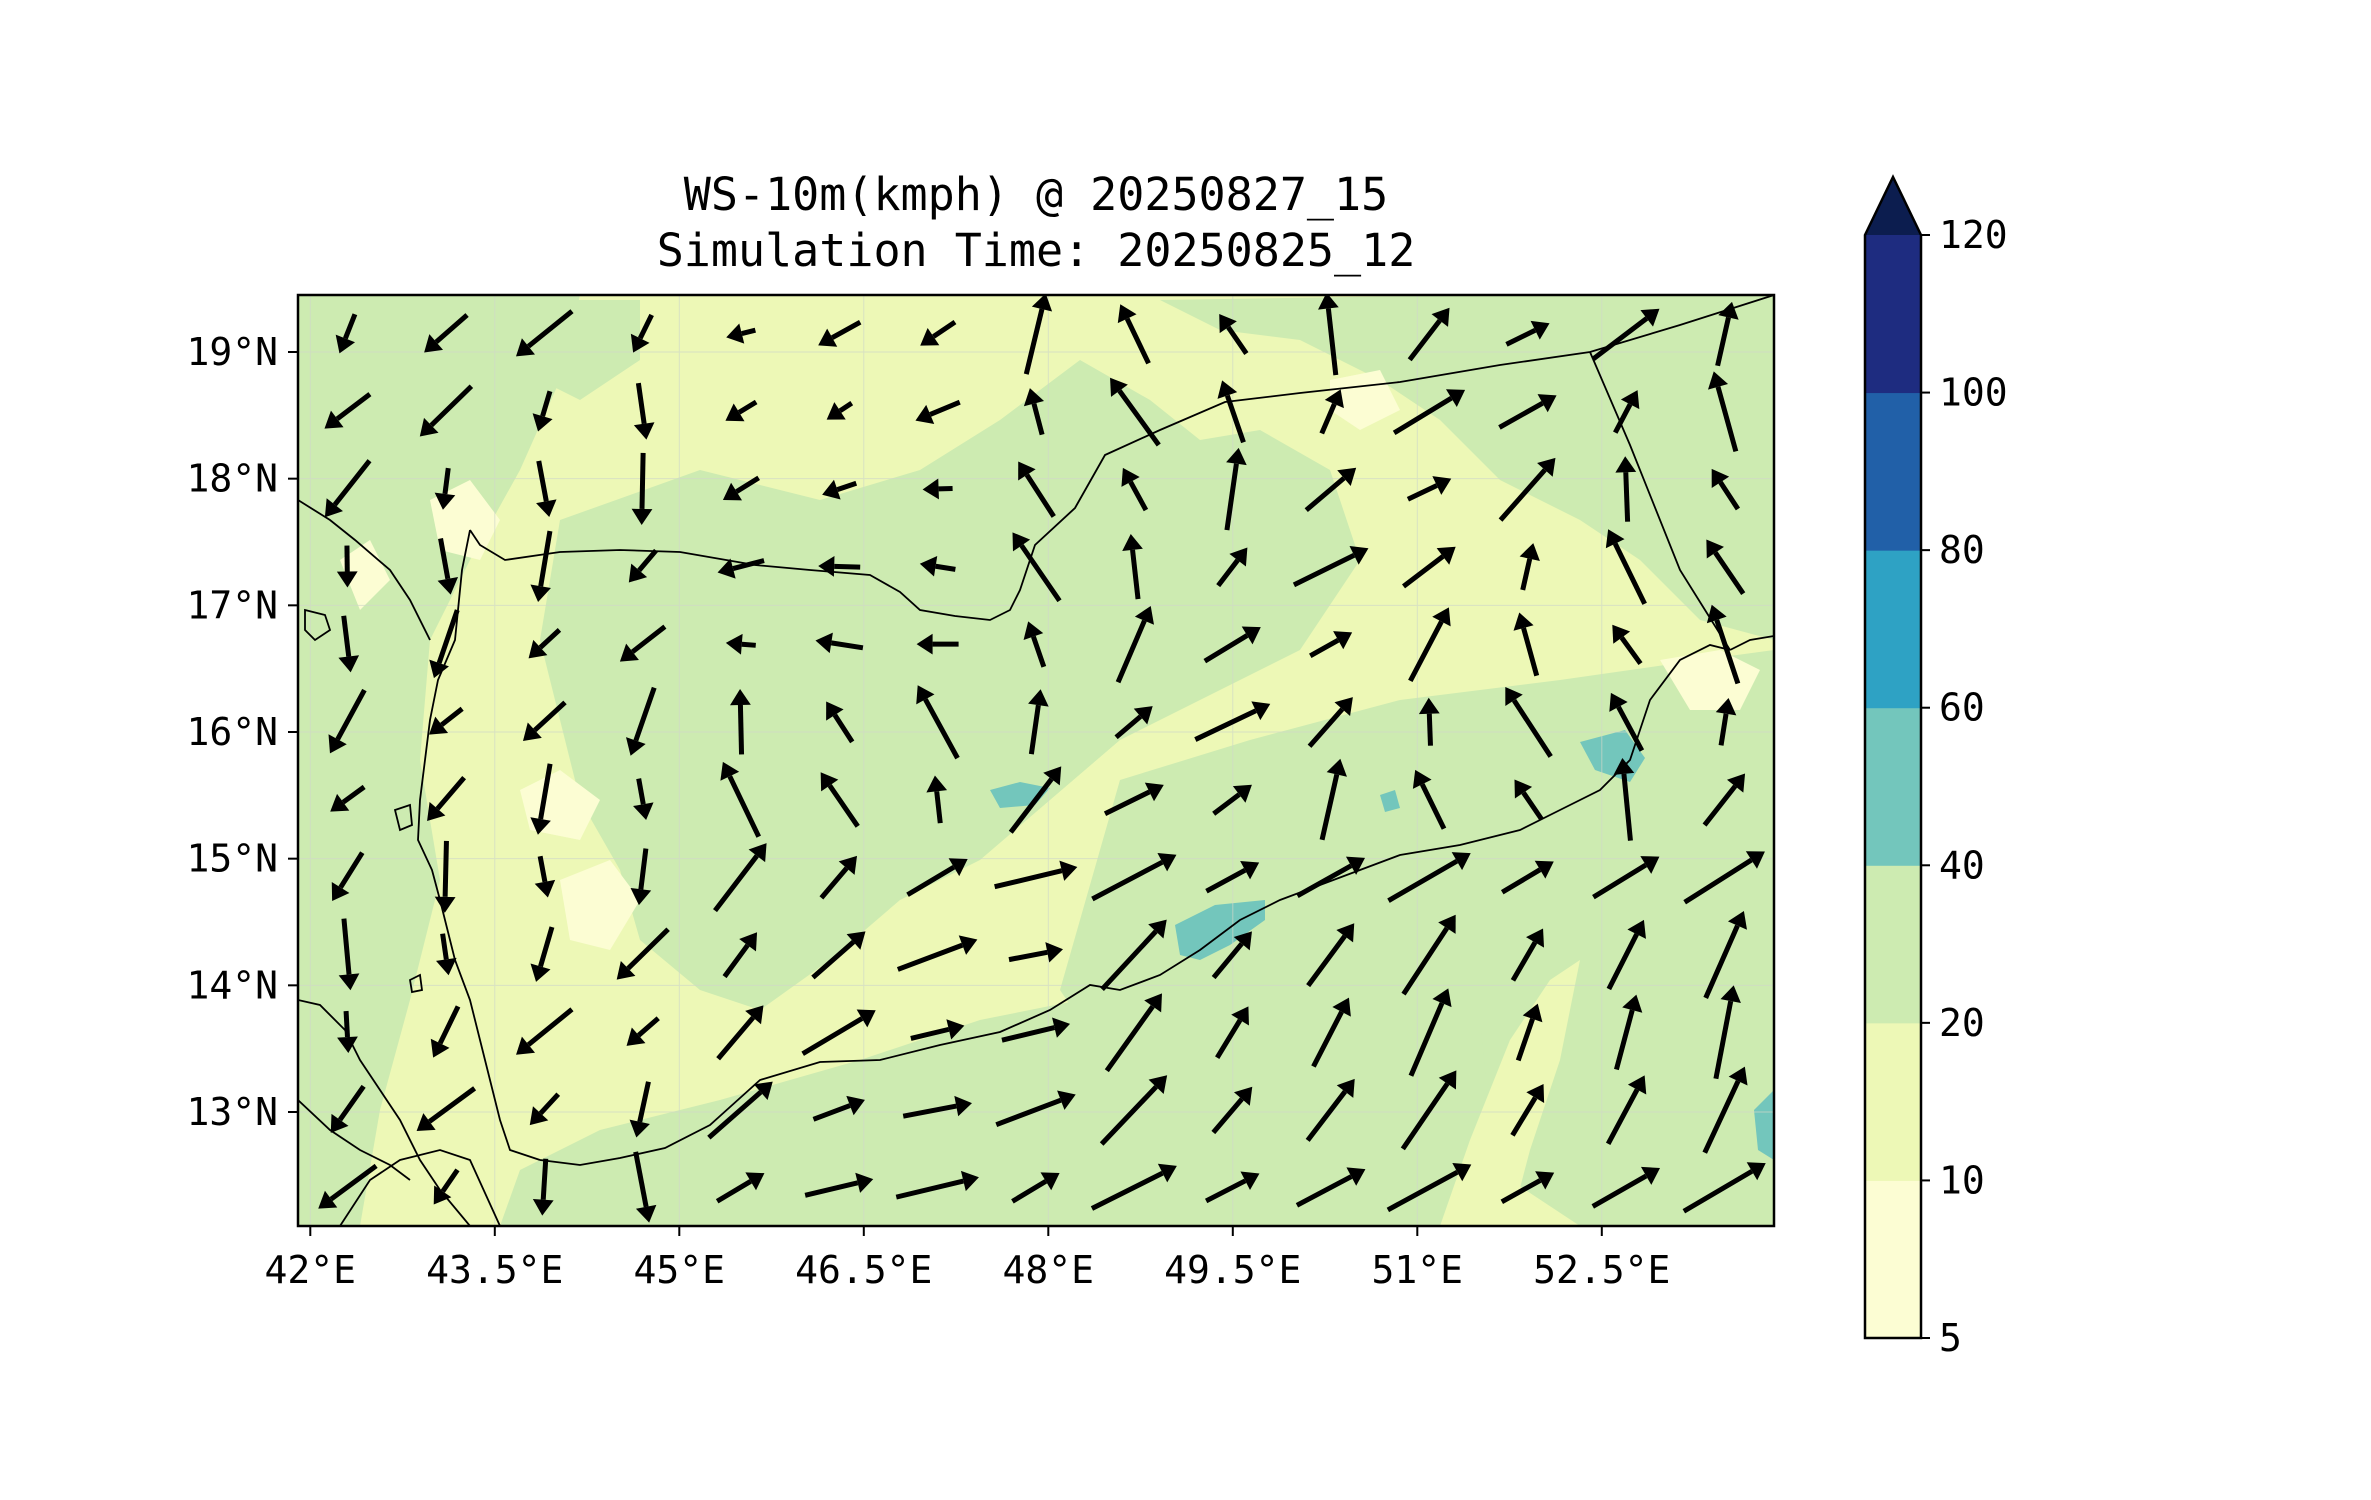 The width and height of the screenshot is (2371, 1500). I want to click on colorbar-outline, so click(1893, 757).